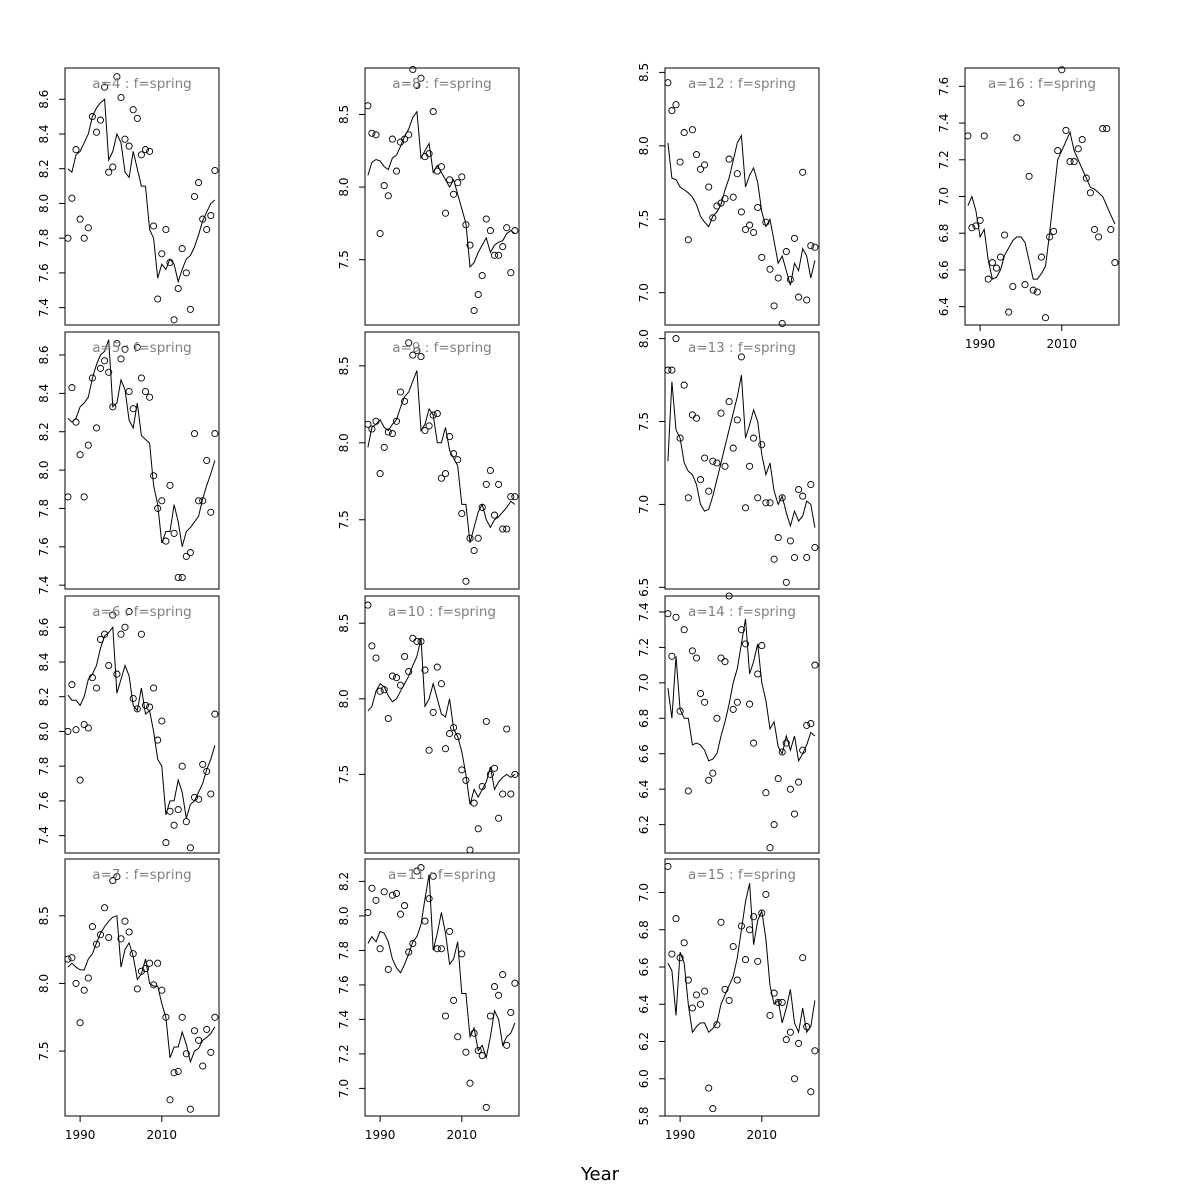  I want to click on y-tick-label: 6.5, so click(644, 587).